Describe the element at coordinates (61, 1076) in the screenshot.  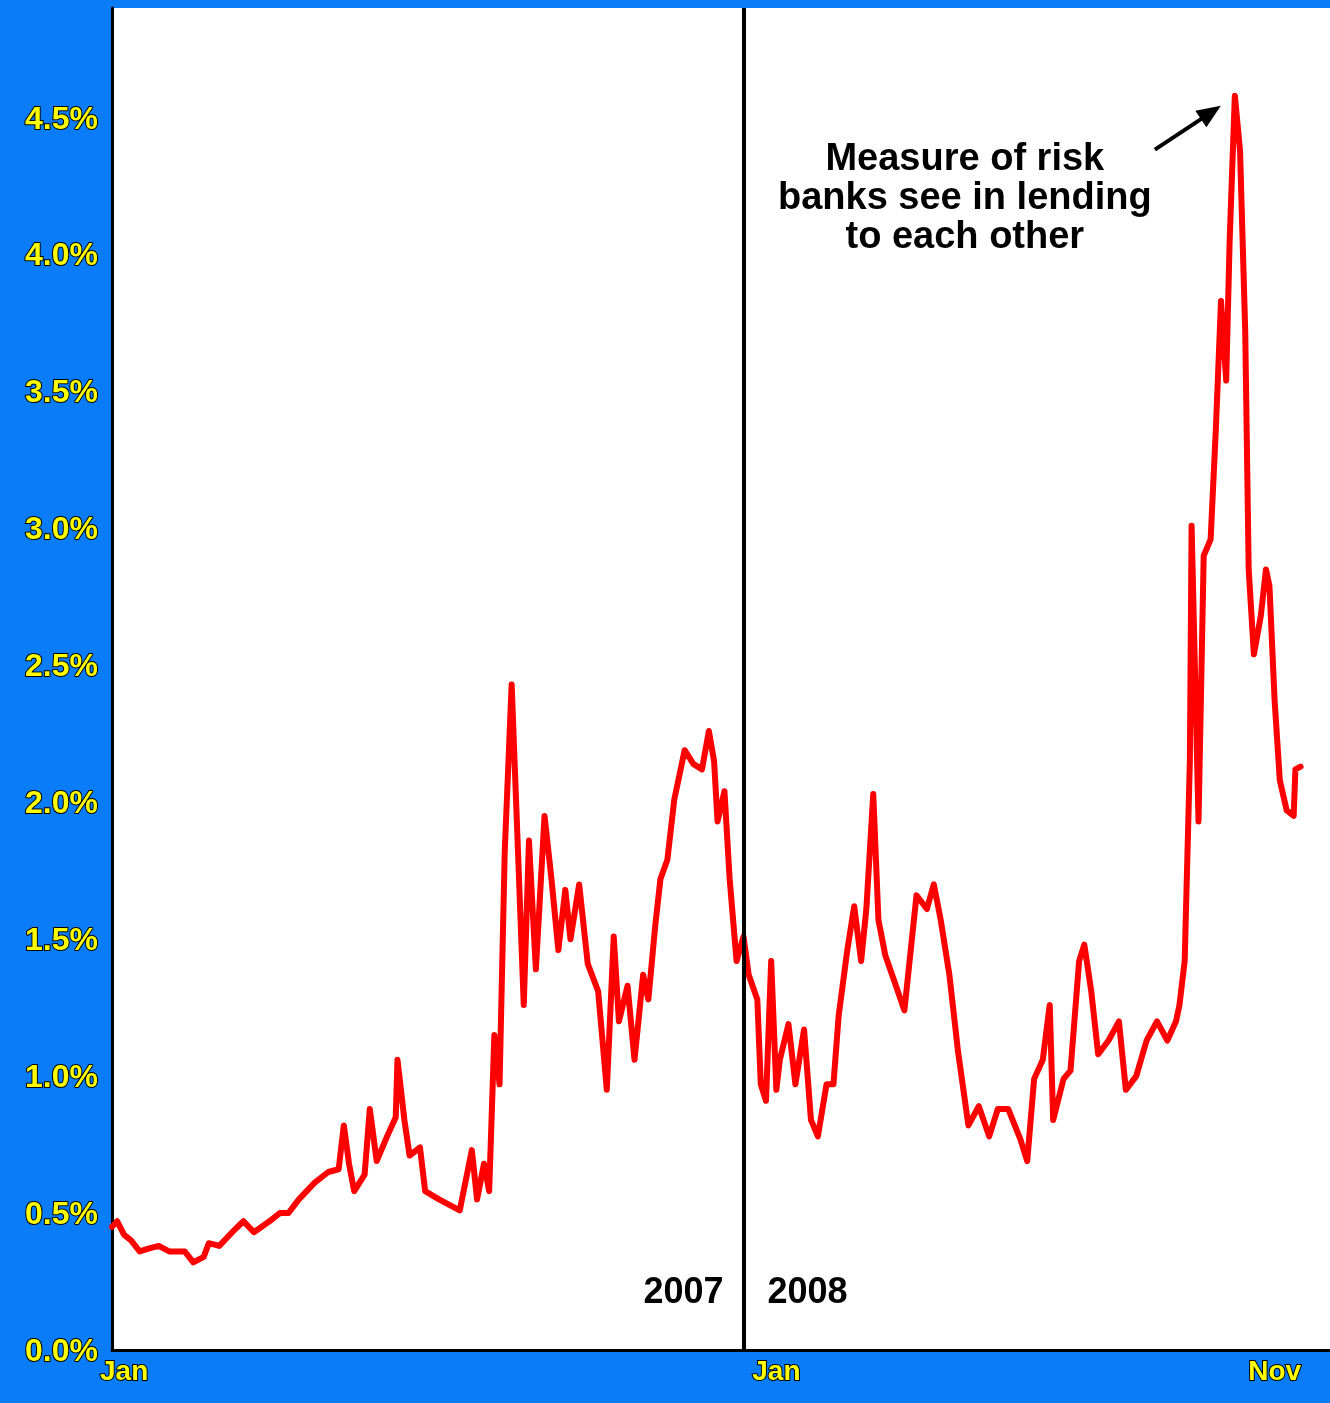
I see `y-tick-label: 1.0%` at that location.